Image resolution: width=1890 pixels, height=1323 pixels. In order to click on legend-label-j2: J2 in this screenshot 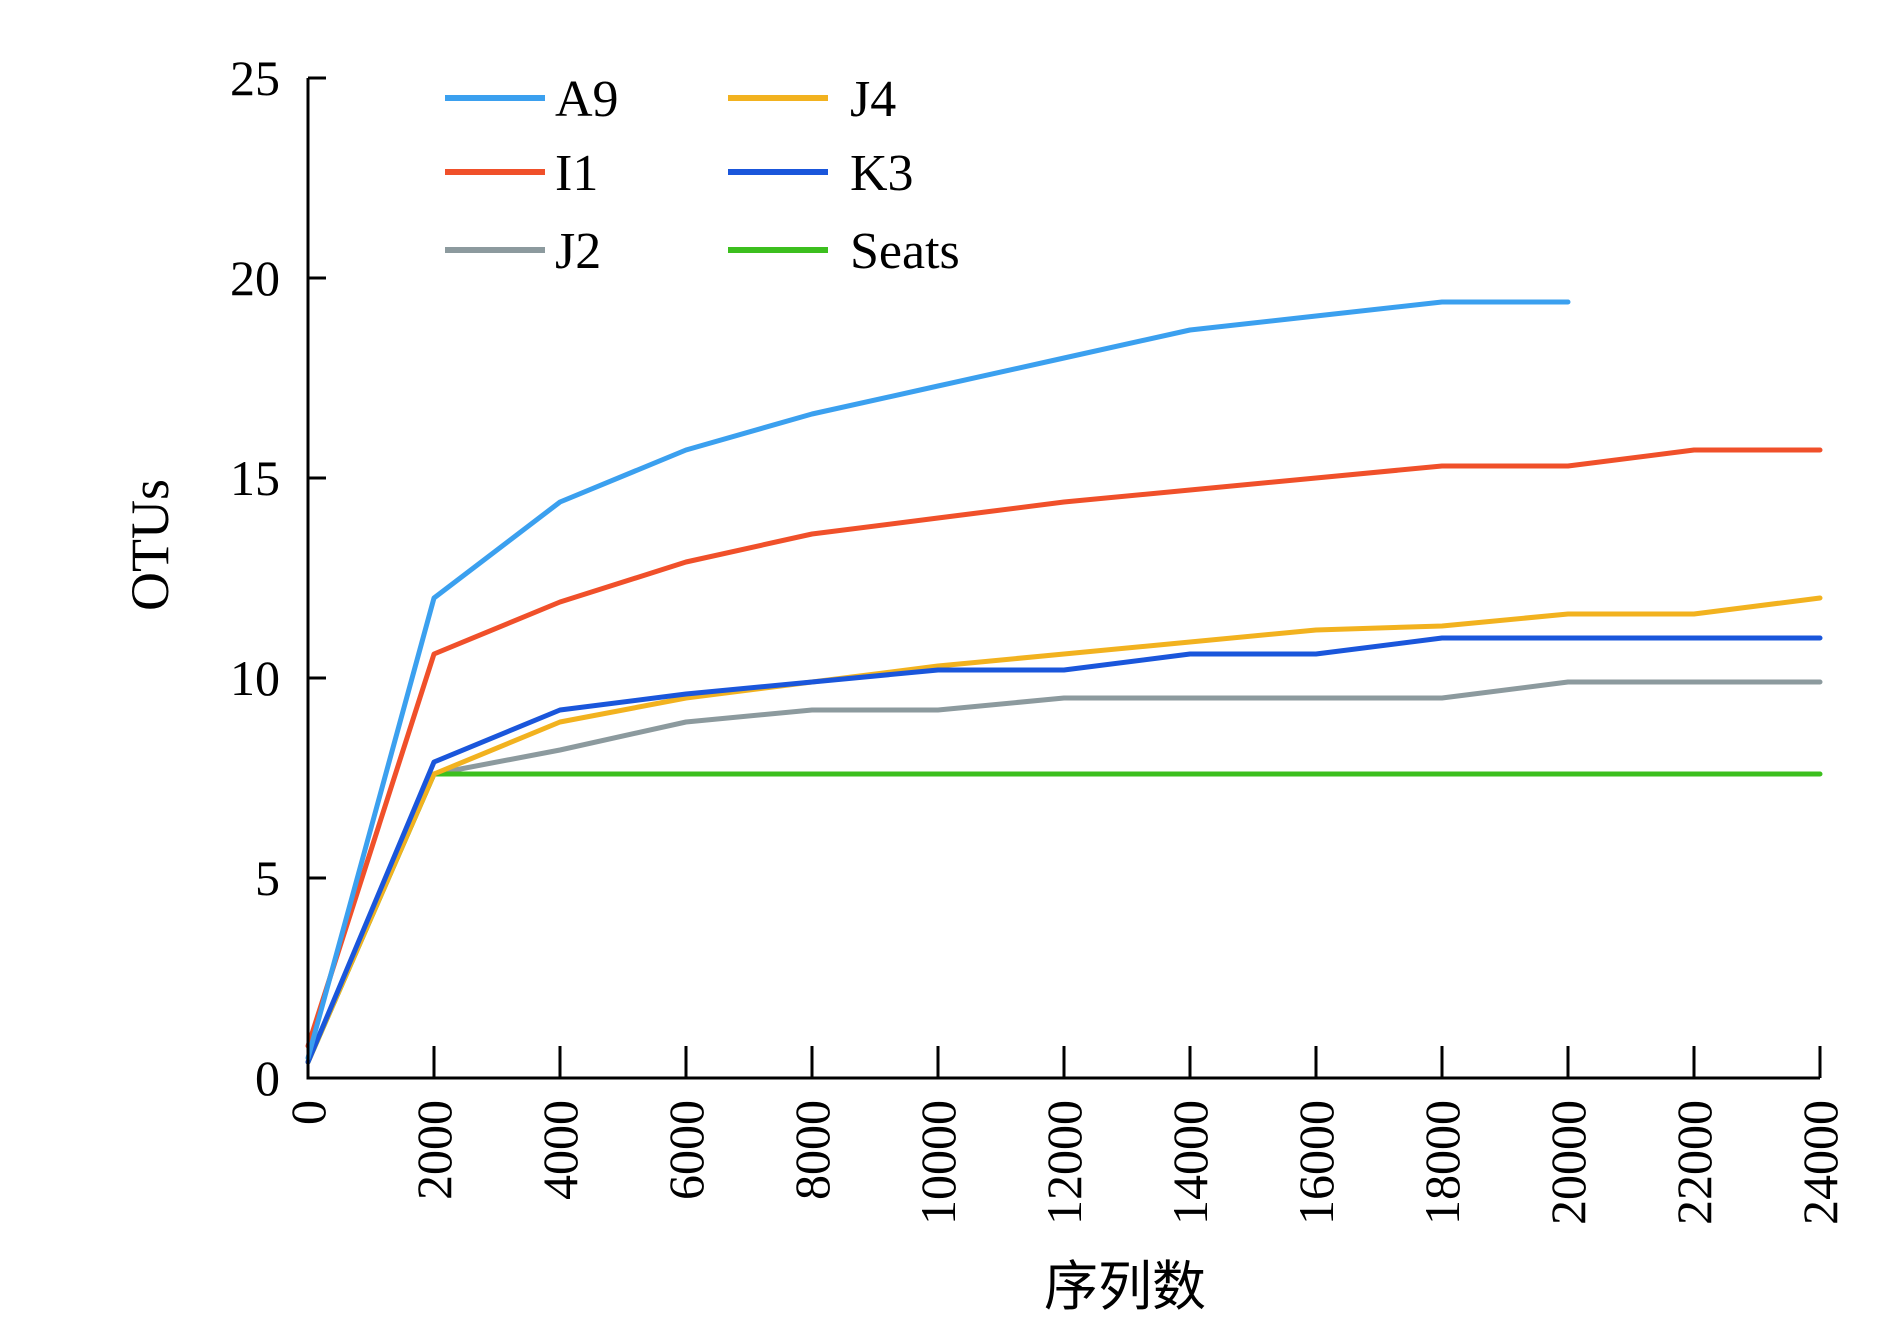, I will do `click(578, 251)`.